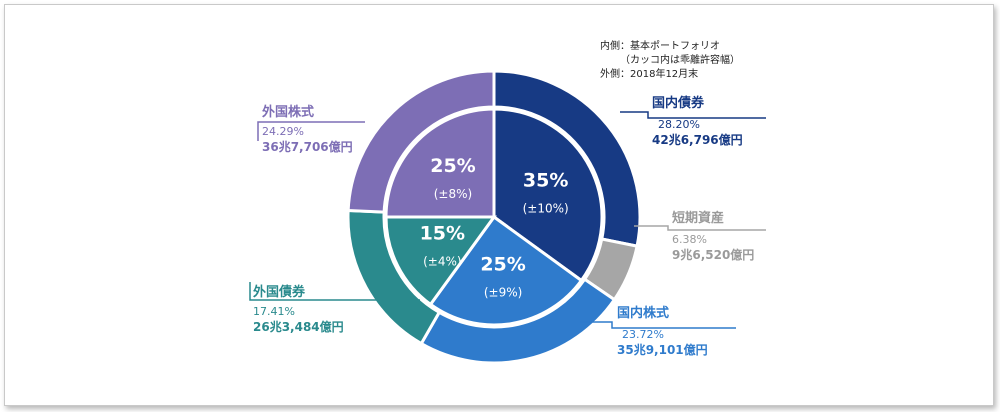 Image resolution: width=1000 pixels, height=412 pixels. What do you see at coordinates (548, 195) in the screenshot?
I see `inner-slice-domestic-bonds` at bounding box center [548, 195].